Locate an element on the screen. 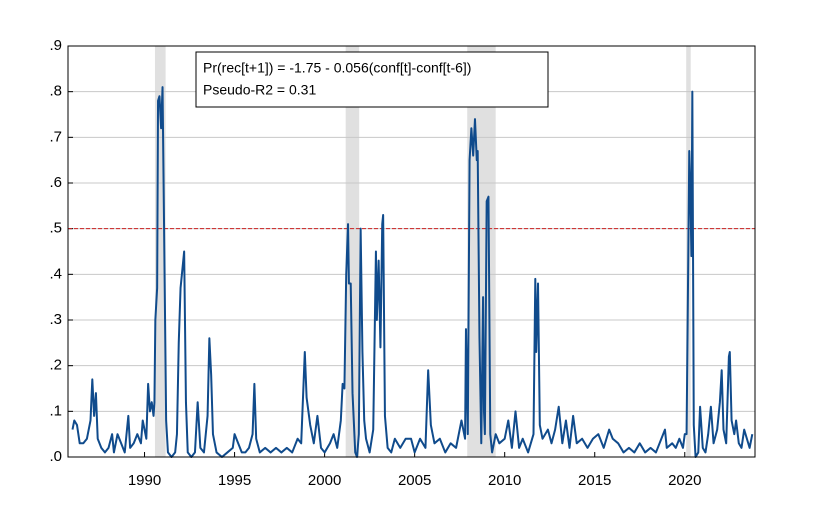 The height and width of the screenshot is (532, 820). y-tick-label: .8 is located at coordinates (55, 91).